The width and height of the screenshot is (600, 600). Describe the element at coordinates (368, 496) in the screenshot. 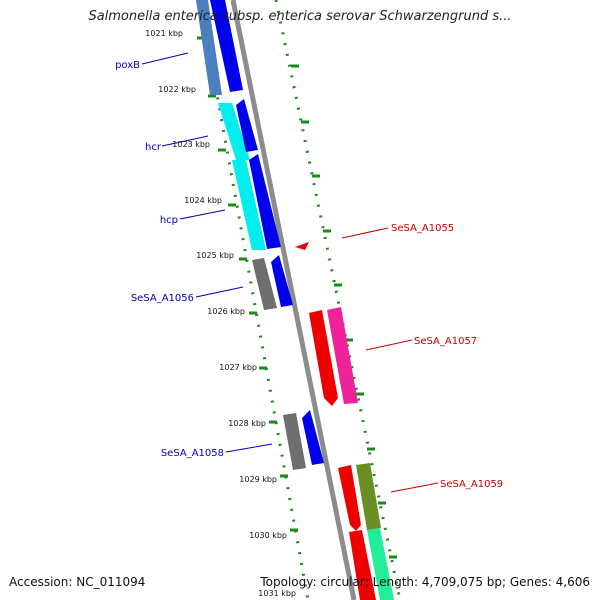

I see `feature-olive-a1059` at that location.